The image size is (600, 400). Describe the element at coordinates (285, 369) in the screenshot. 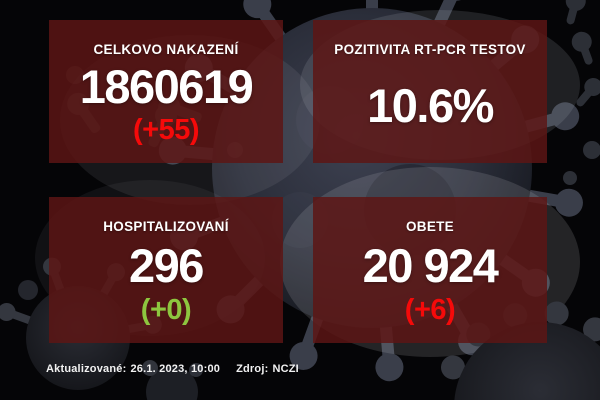

I see `source-value: NCZI` at that location.